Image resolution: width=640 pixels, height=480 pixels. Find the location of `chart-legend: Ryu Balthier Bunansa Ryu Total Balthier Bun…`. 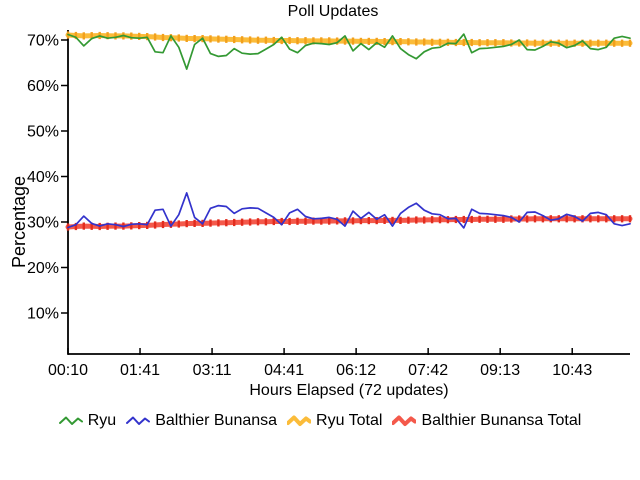

chart-legend: Ryu Balthier Bunansa Ryu Total Balthier Bun… is located at coordinates (320, 421).